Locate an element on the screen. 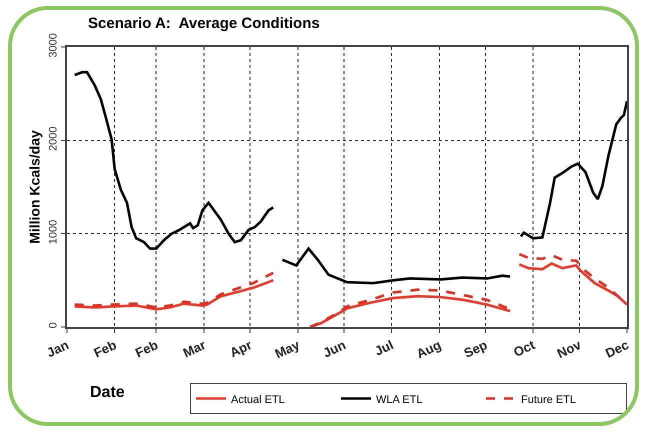  x-tick-label: Jun is located at coordinates (334, 348).